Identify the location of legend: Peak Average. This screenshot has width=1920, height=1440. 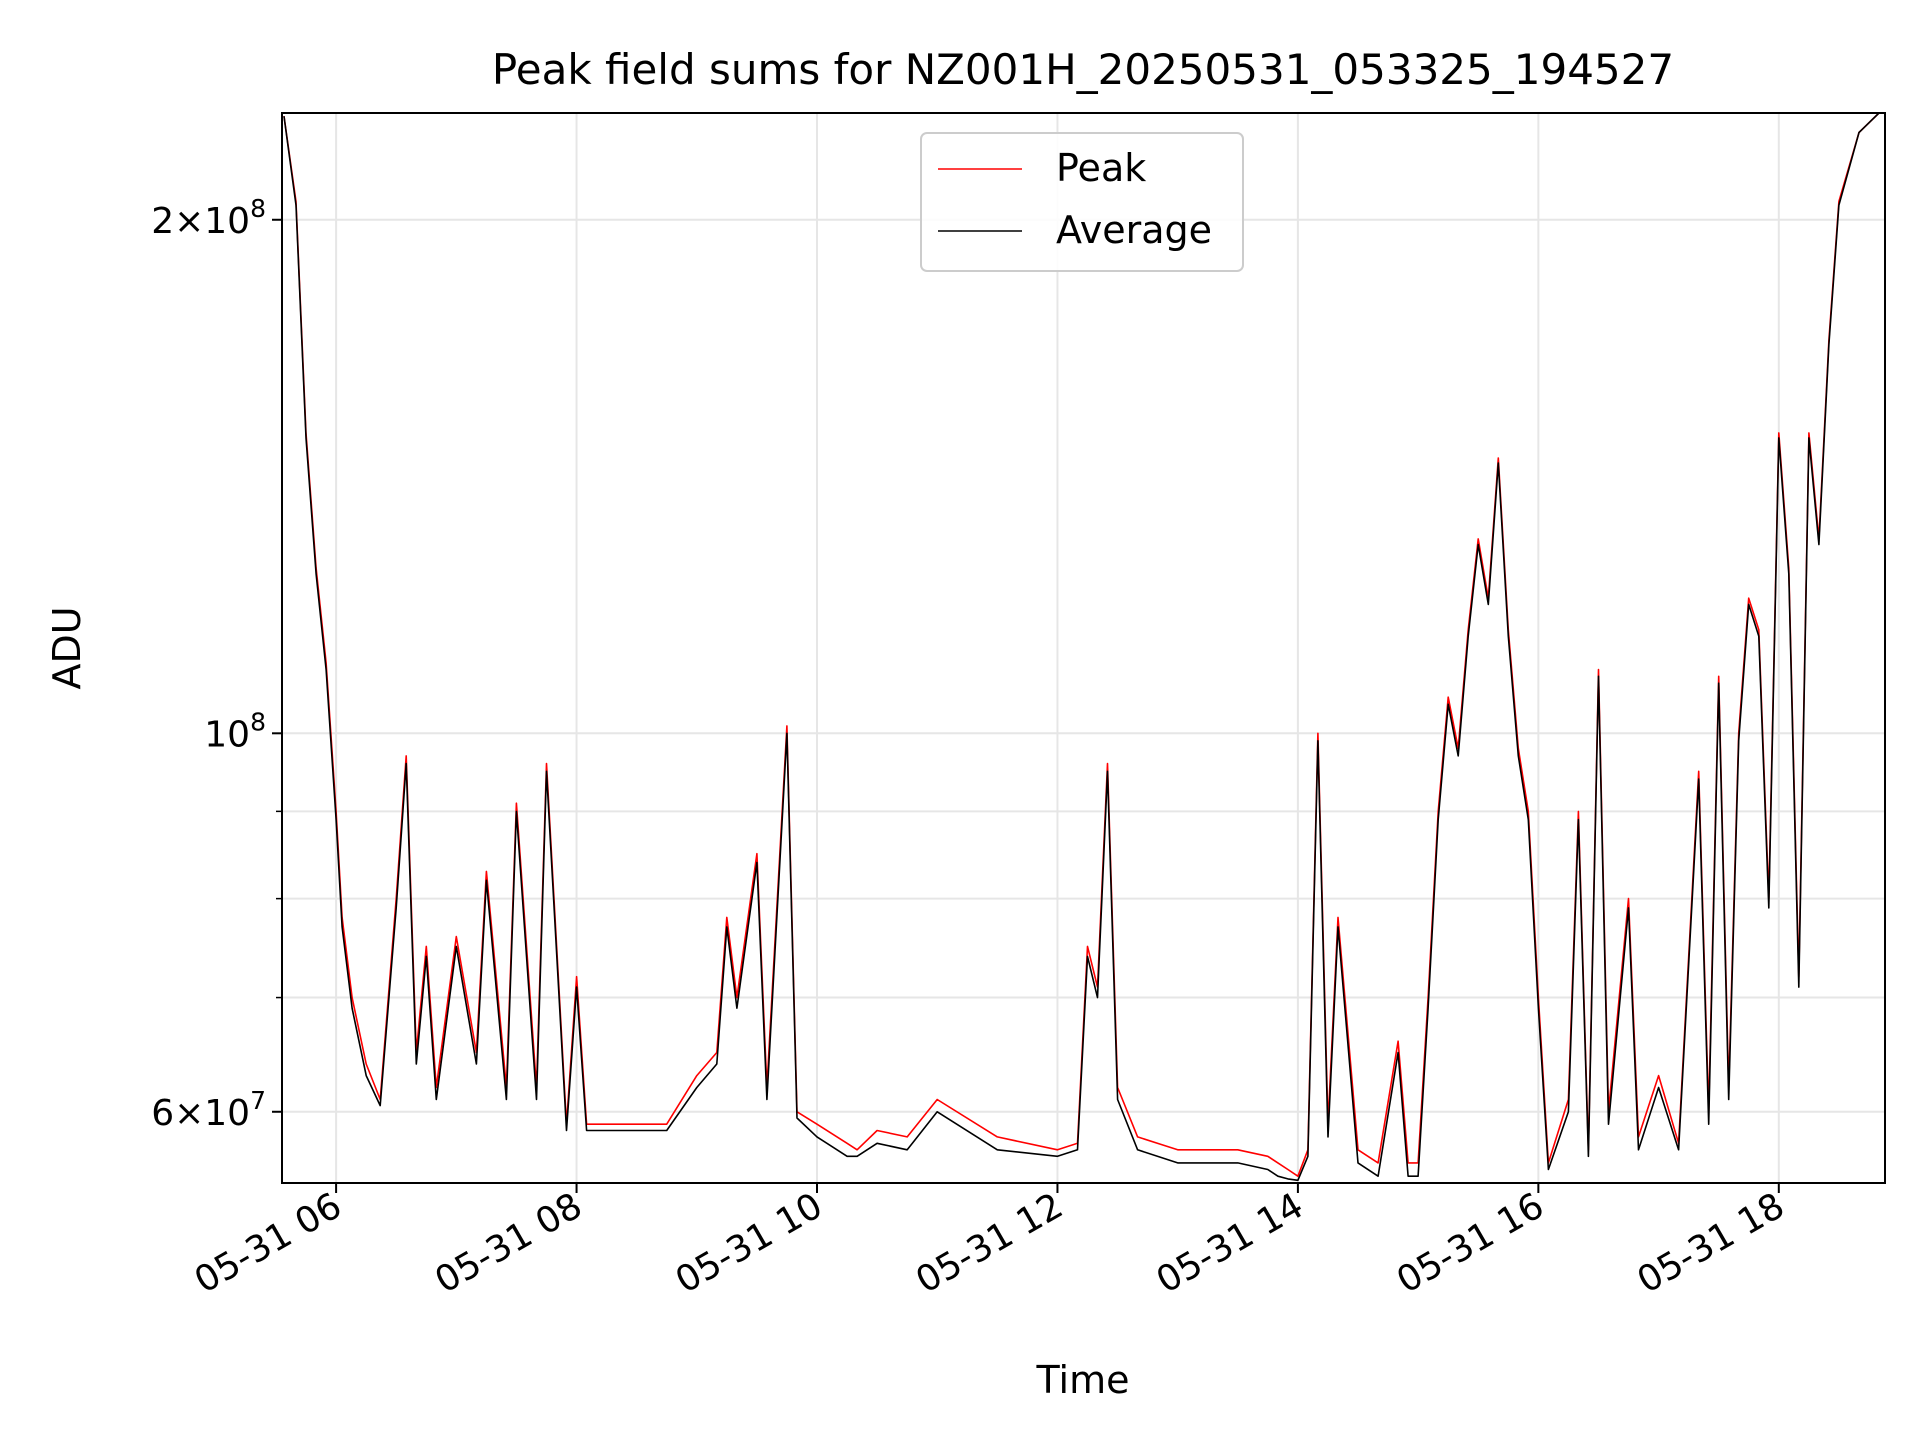
(1082, 202).